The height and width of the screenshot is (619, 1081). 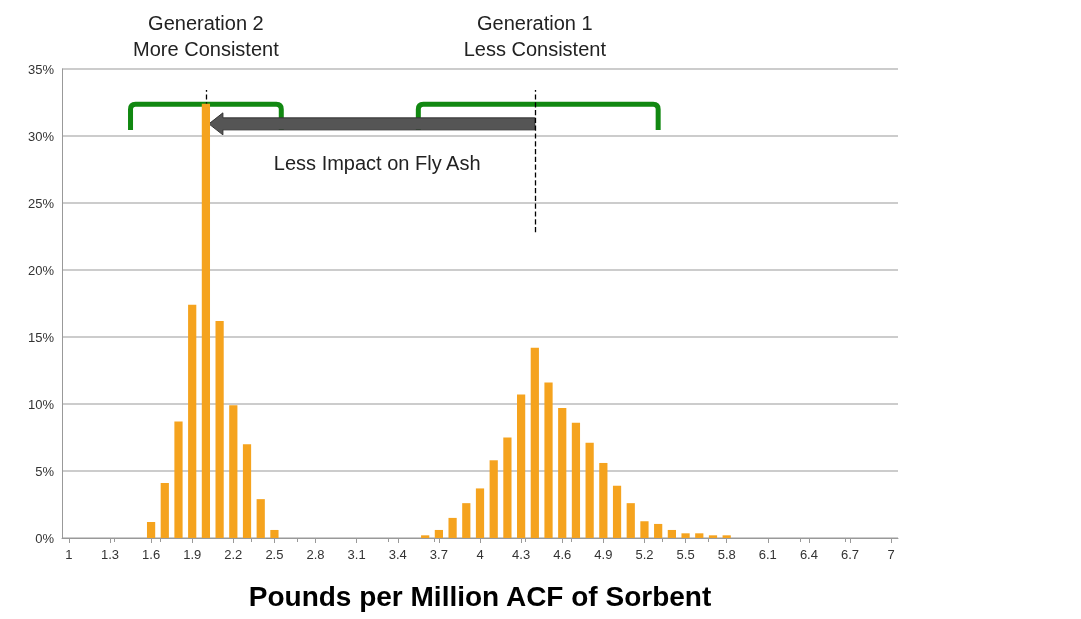 I want to click on annotation: Less Impact on Fly Ash, so click(x=377, y=163).